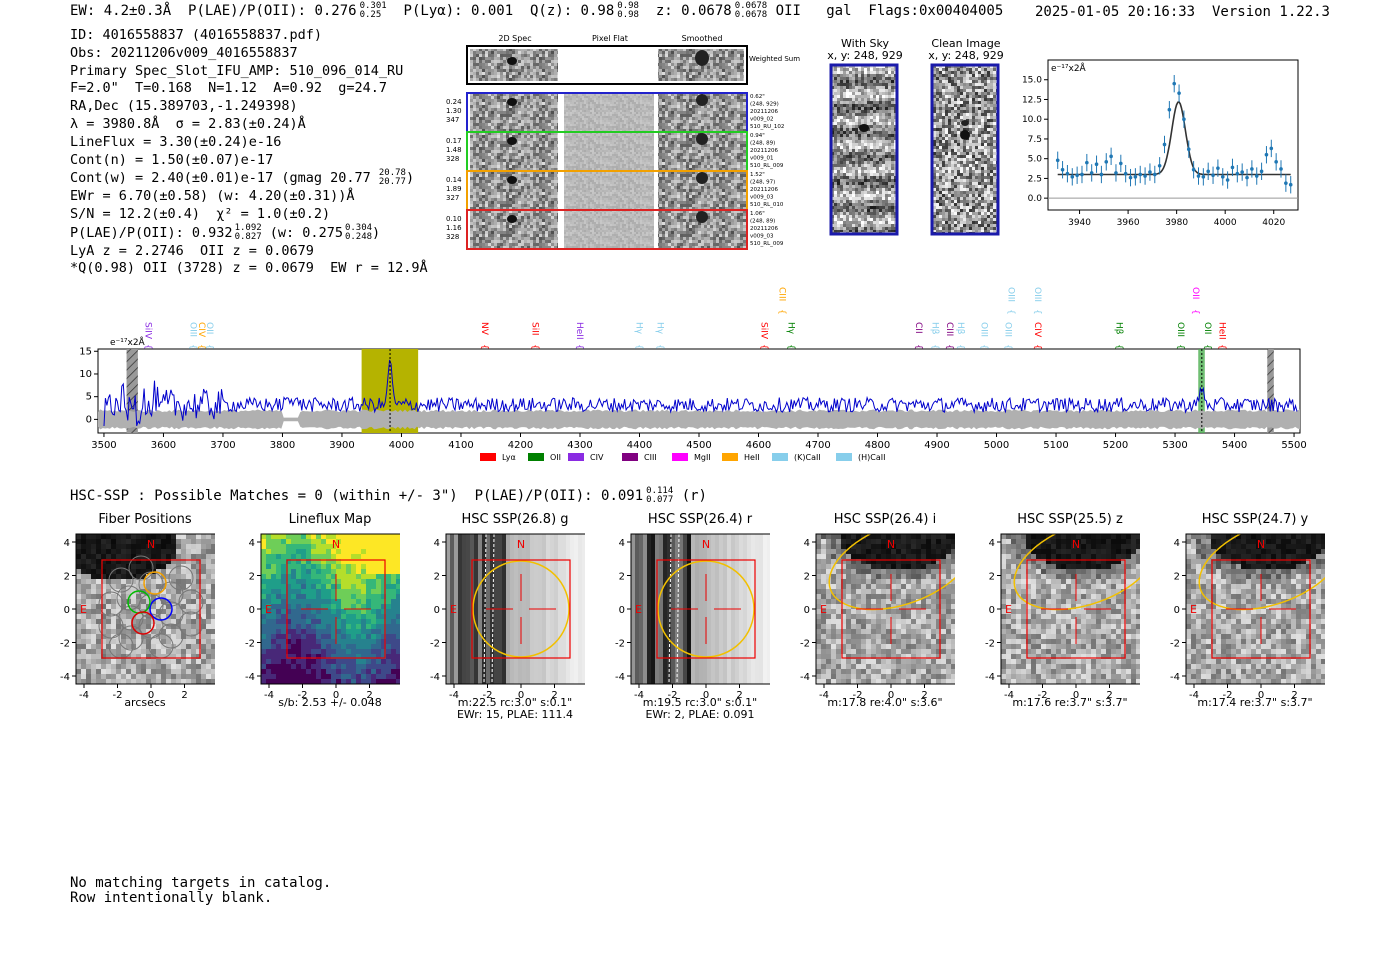 The image size is (1400, 953). I want to click on line-marker-label: OIII, so click(1007, 329).